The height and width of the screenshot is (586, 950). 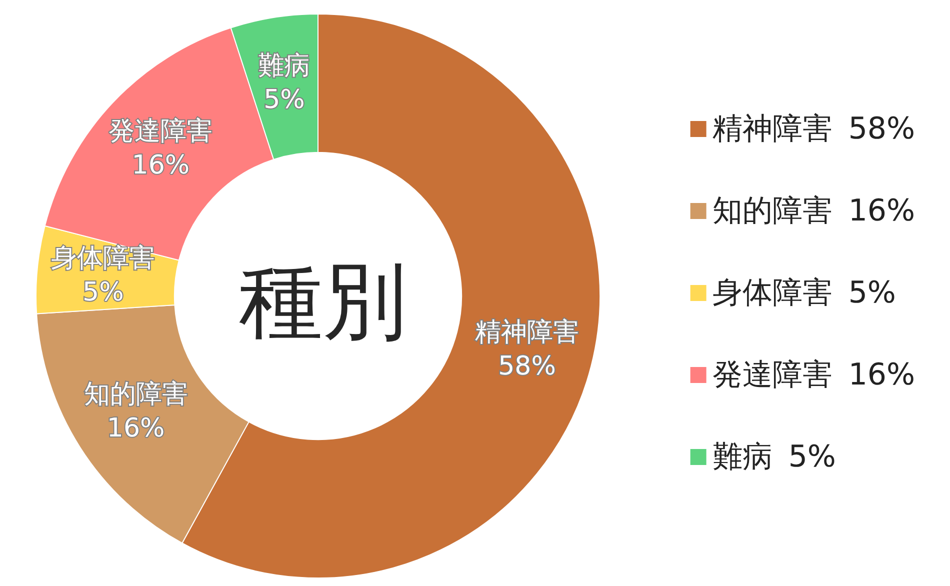 What do you see at coordinates (772, 375) in the screenshot?
I see `legend-label: 発達障害` at bounding box center [772, 375].